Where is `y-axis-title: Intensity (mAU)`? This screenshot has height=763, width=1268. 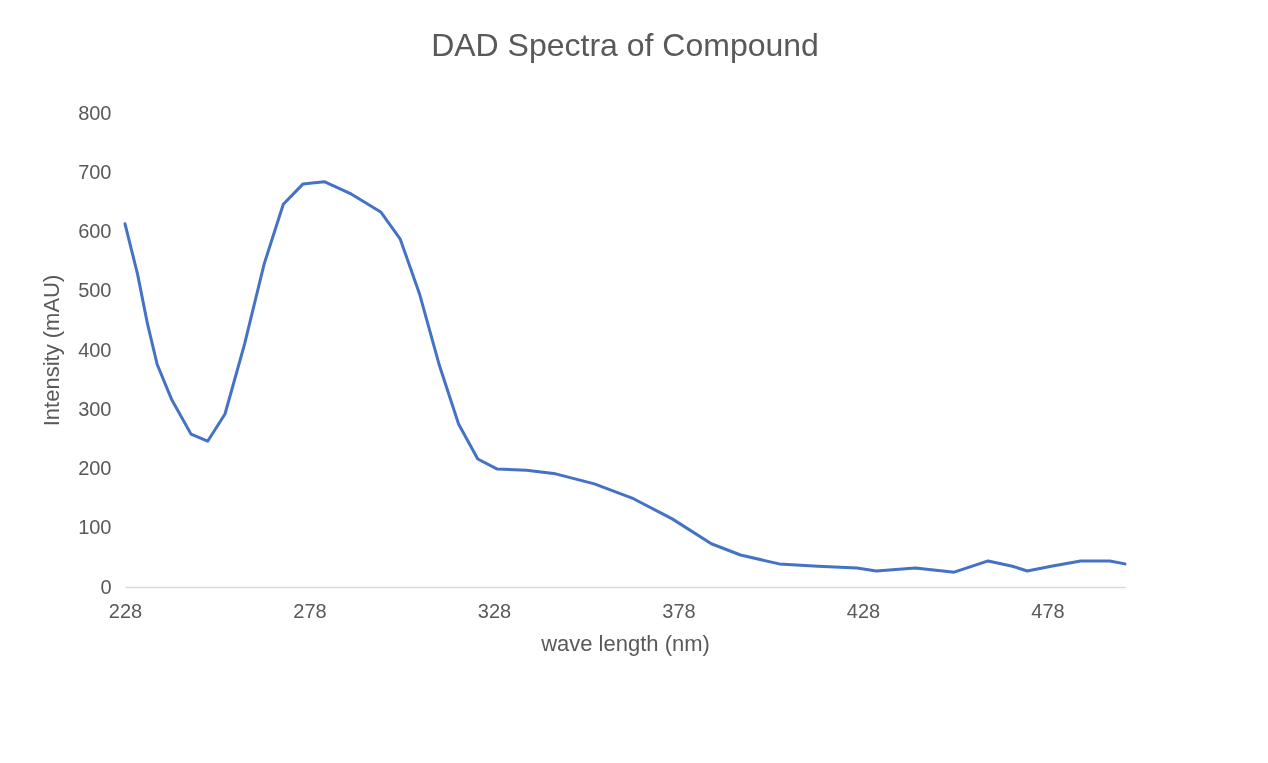
y-axis-title: Intensity (mAU) is located at coordinates (52, 350).